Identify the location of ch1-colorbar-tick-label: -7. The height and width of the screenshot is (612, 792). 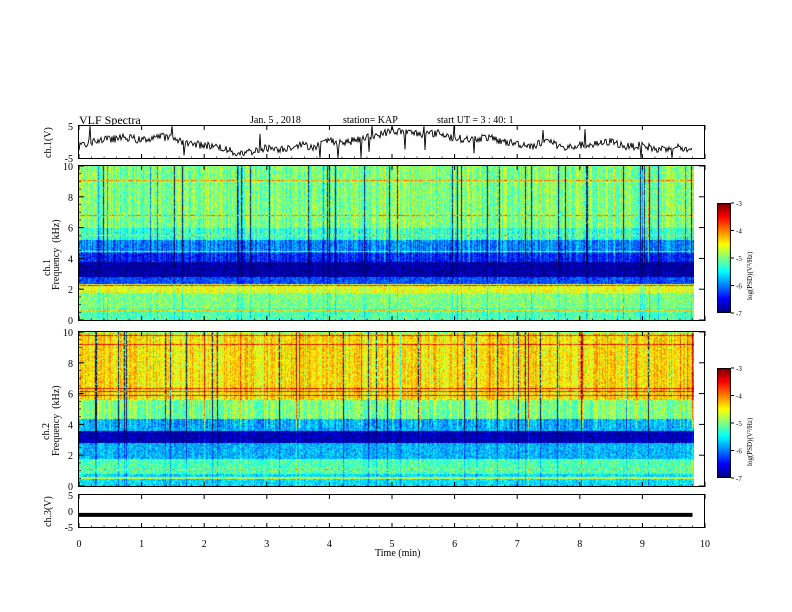
(739, 314).